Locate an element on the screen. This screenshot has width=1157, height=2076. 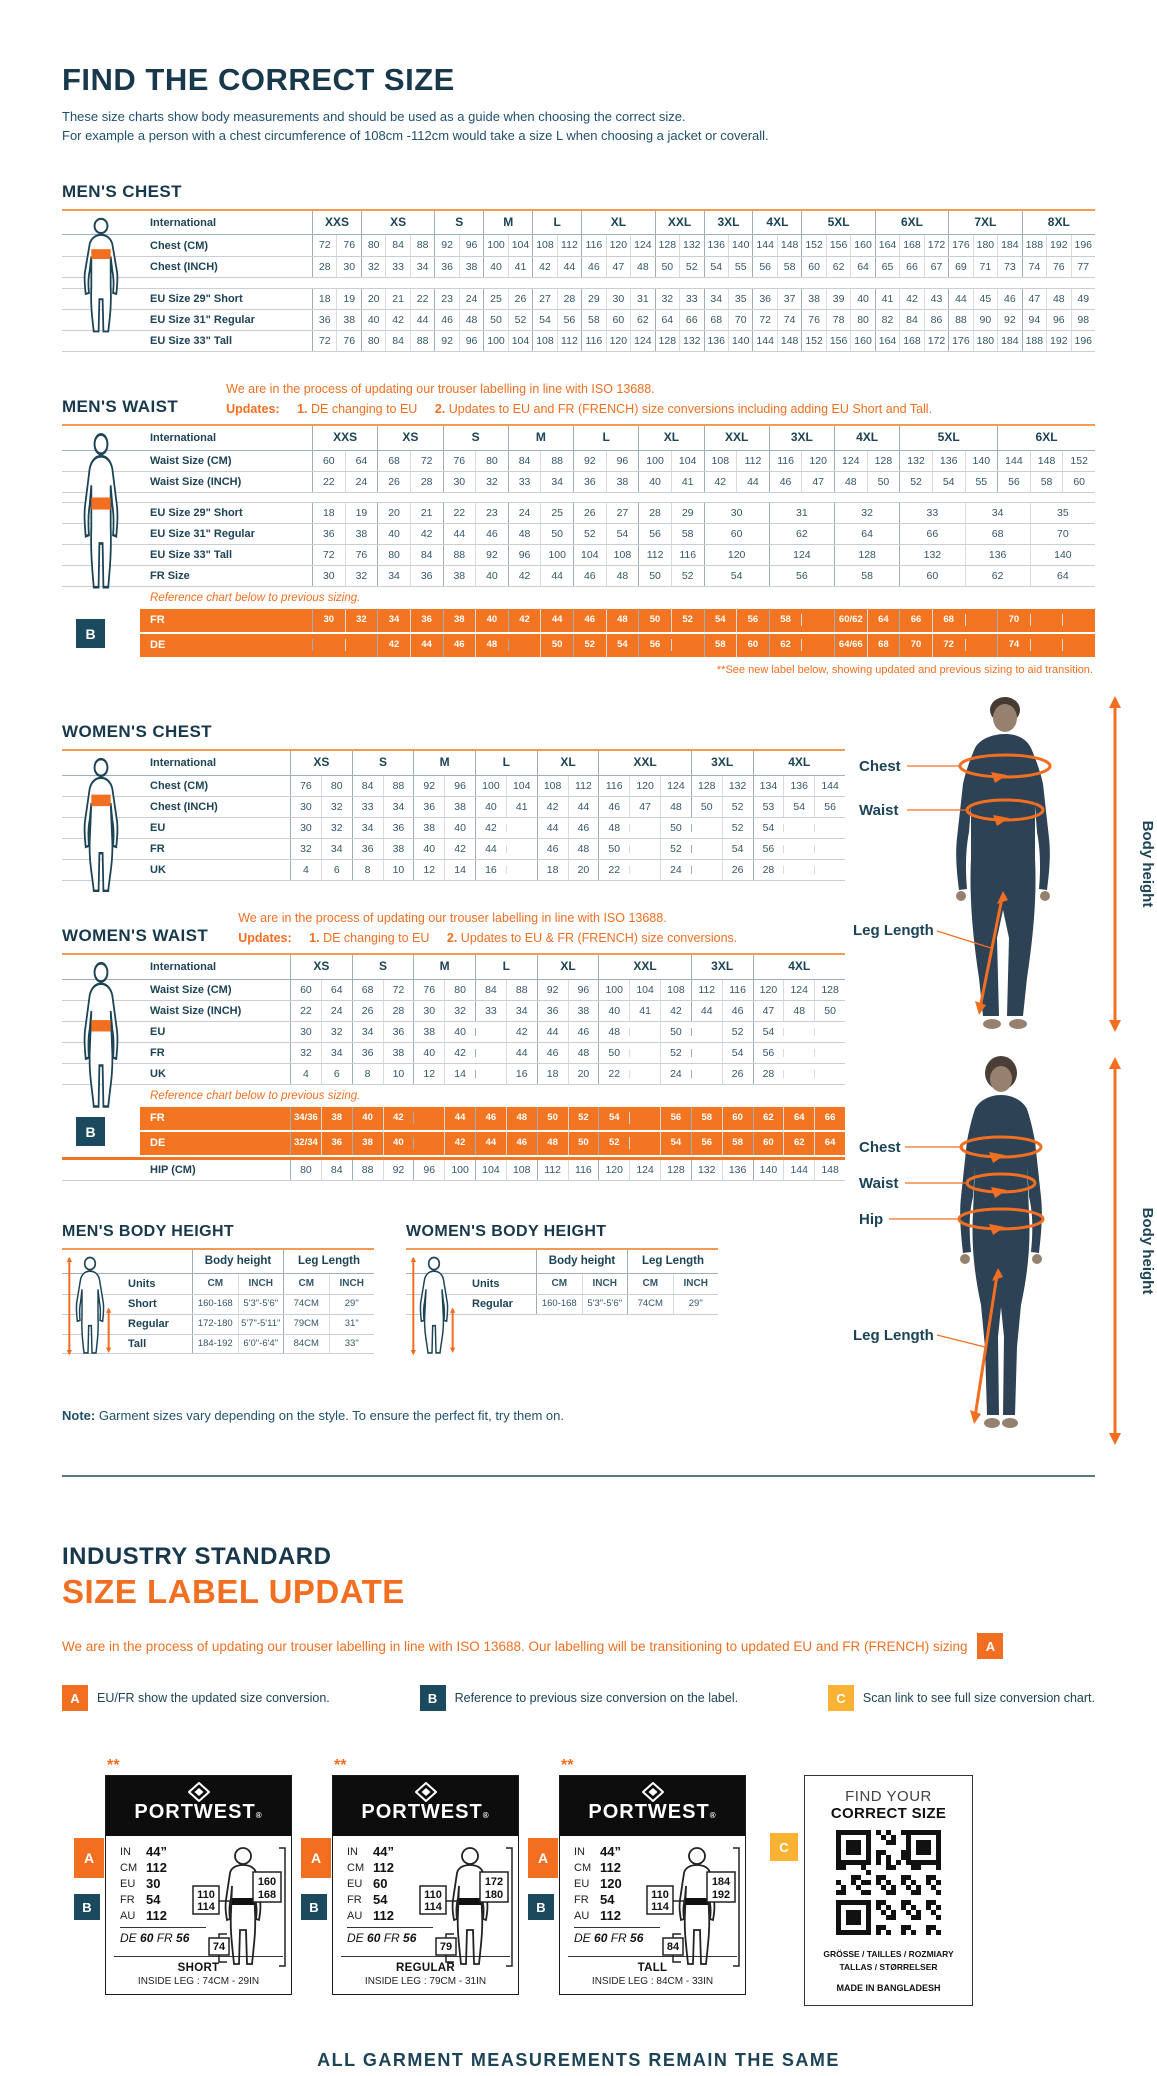
table-cell: 108 is located at coordinates (622, 554).